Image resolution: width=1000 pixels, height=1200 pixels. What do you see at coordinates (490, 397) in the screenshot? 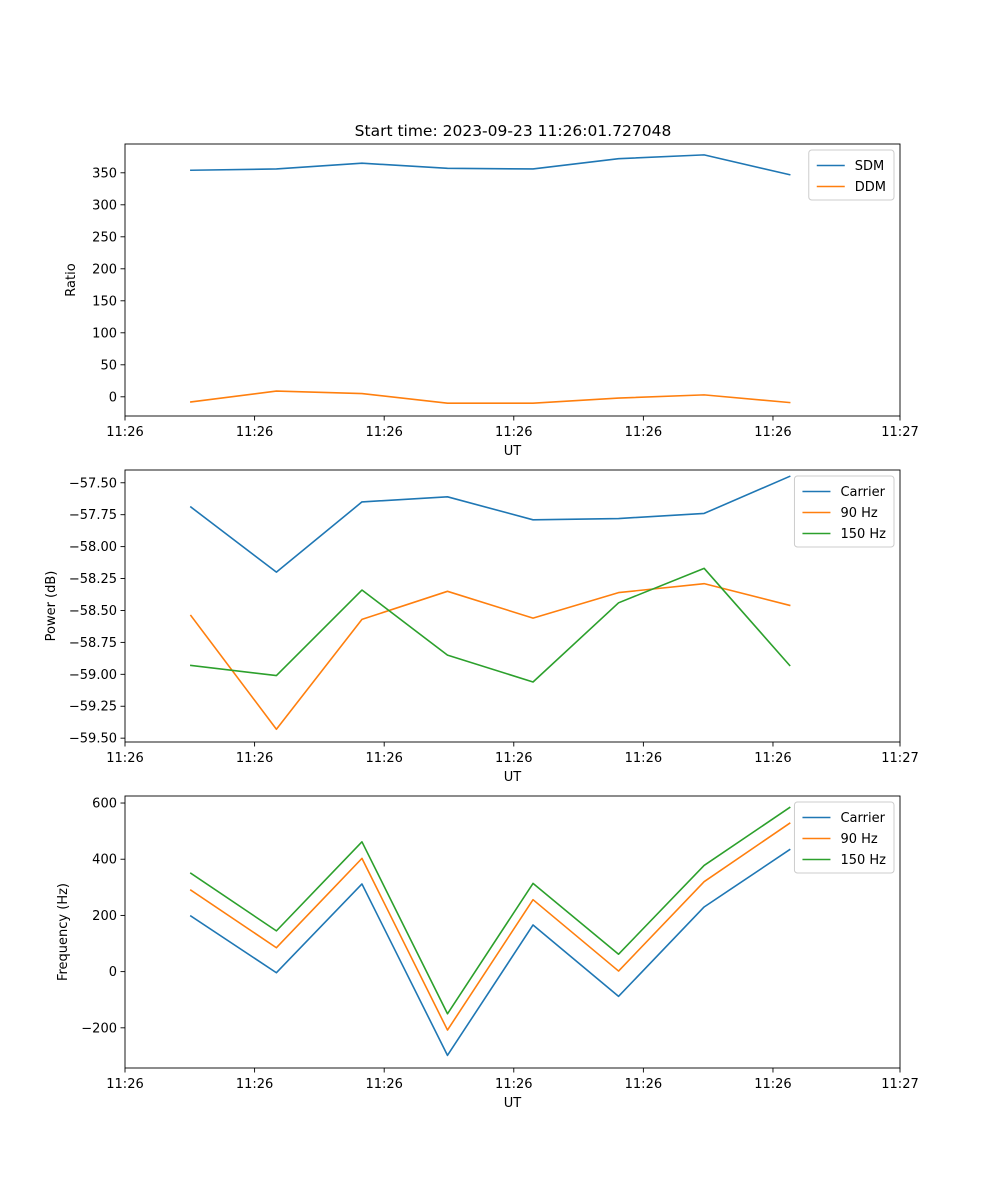
I see `series-line-ddm` at bounding box center [490, 397].